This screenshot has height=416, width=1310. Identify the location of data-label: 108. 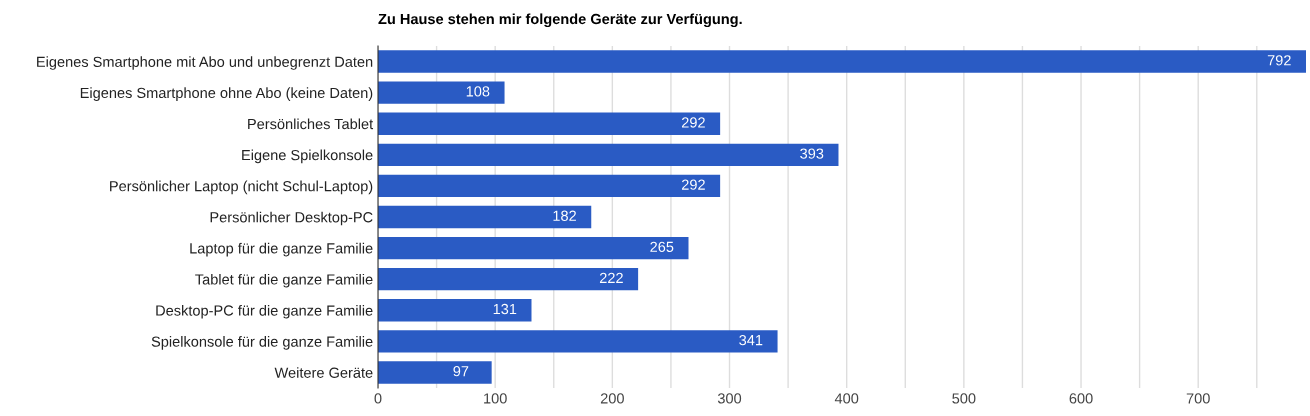
(478, 91).